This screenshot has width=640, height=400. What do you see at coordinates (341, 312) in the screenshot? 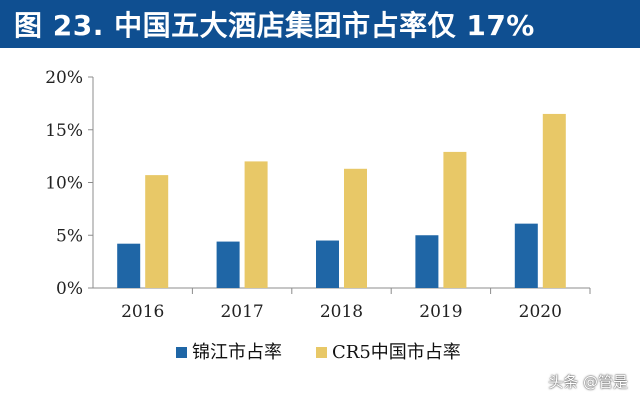
I see `x-tick-label: 2018` at bounding box center [341, 312].